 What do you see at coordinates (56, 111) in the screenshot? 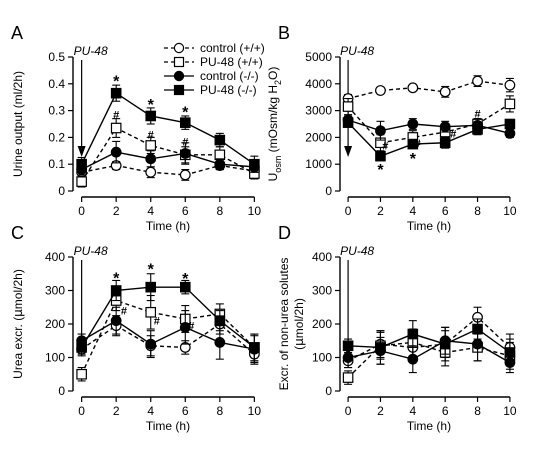
I see `y-tick-label: 0.3` at bounding box center [56, 111].